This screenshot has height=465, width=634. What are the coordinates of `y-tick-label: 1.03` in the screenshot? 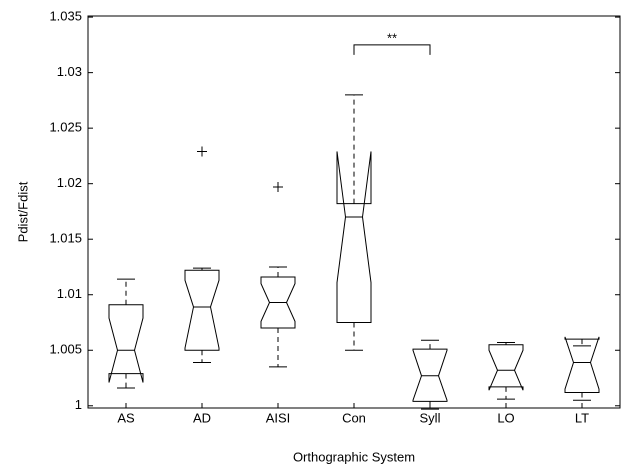 It's located at (69, 71).